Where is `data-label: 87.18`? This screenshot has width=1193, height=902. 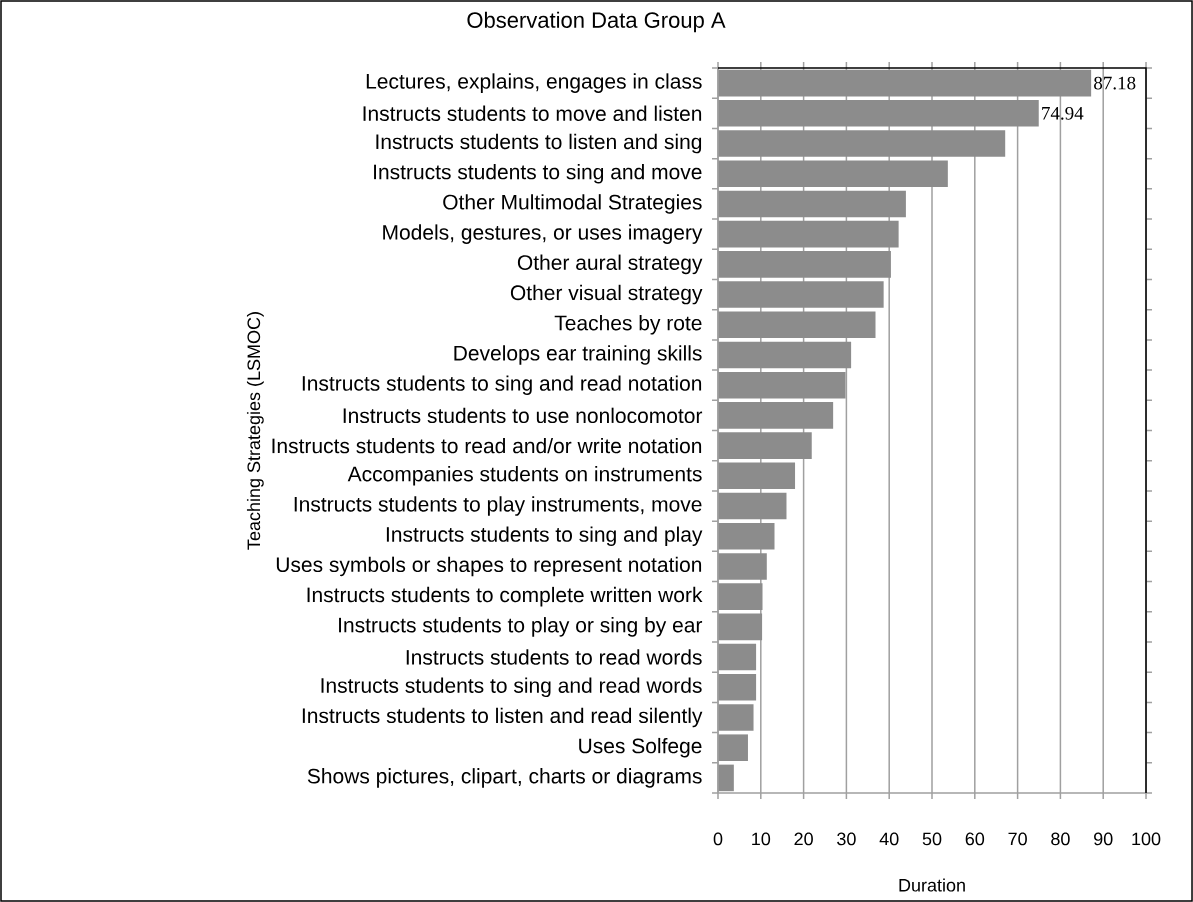
data-label: 87.18 is located at coordinates (1115, 83).